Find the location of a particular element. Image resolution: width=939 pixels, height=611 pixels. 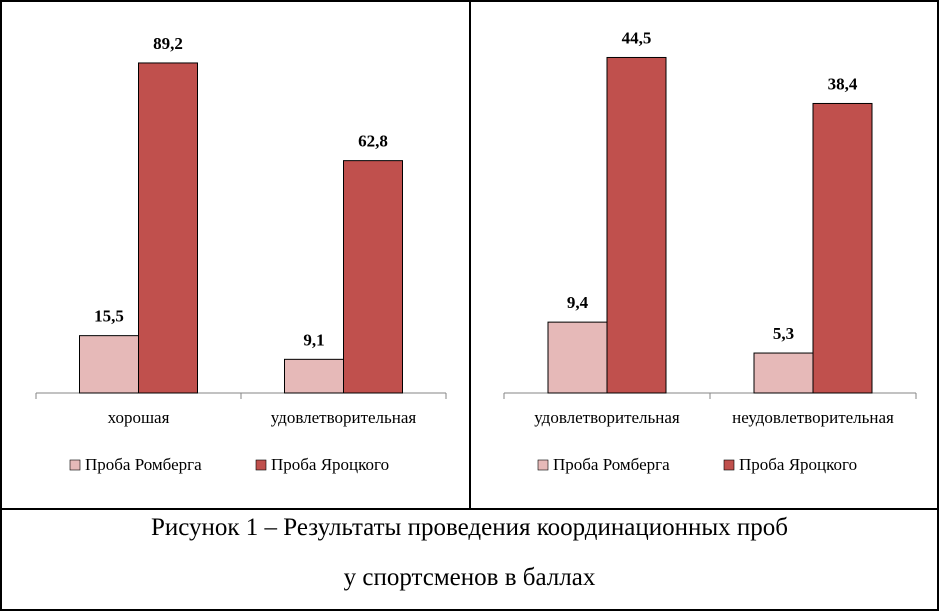

caption-line-2: у спортсменов в баллах is located at coordinates (469, 577).